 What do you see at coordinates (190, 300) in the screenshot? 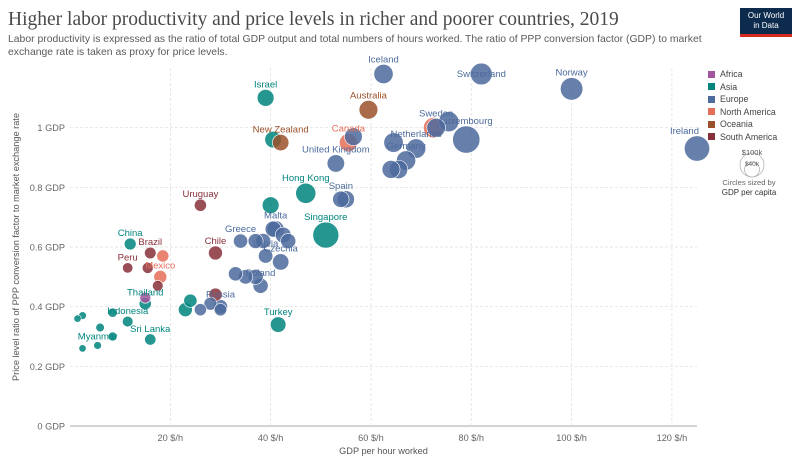
I see `point-kazakhstan` at bounding box center [190, 300].